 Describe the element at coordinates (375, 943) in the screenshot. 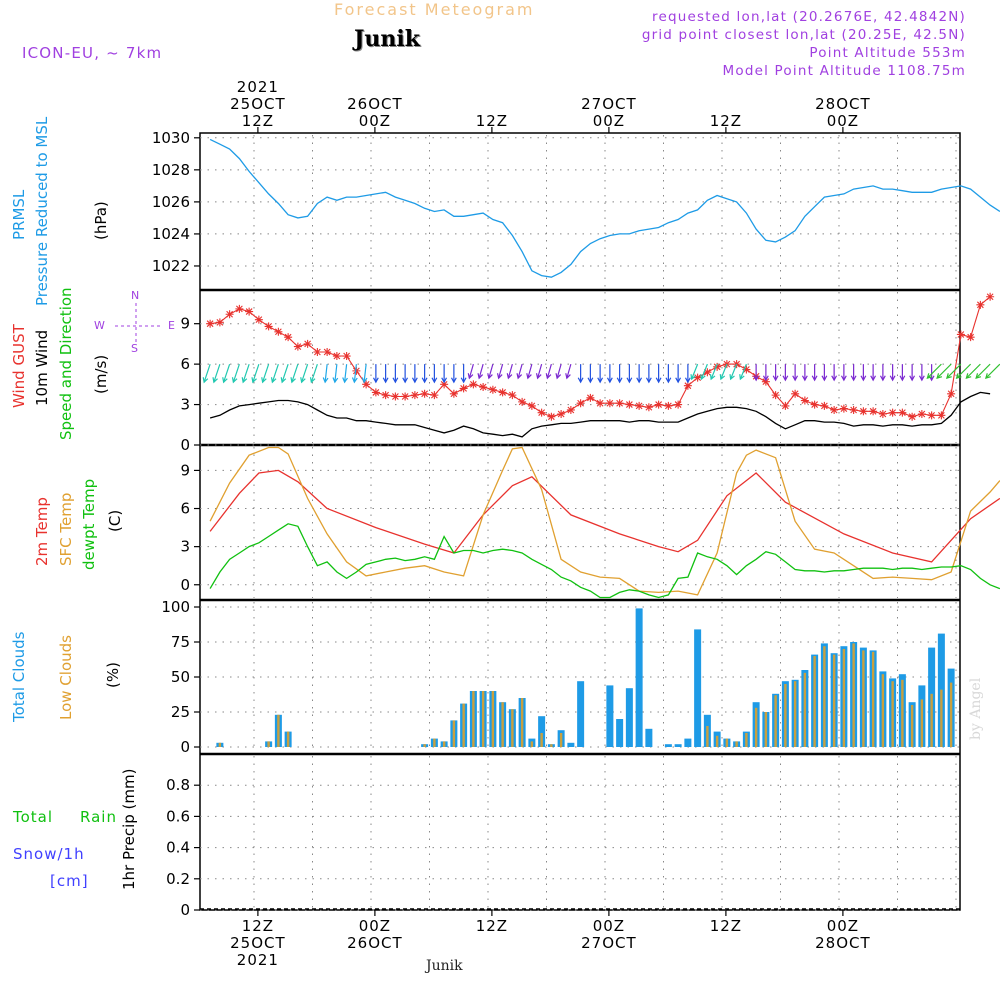

I see `x-tick-label-bottom: 26OCT` at that location.